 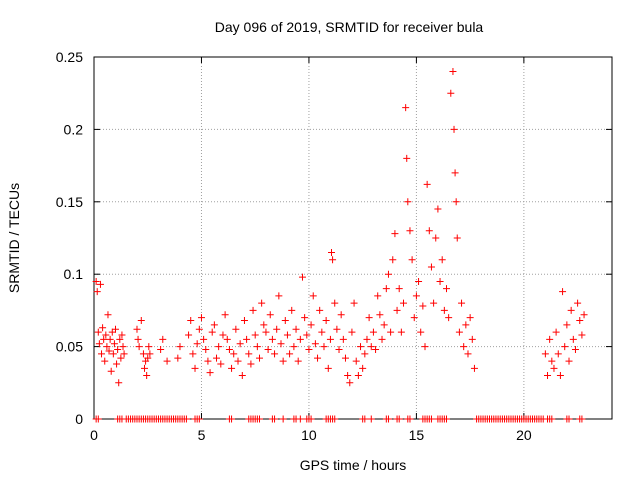 I want to click on y-tick-label: 0.25, so click(x=69, y=57).